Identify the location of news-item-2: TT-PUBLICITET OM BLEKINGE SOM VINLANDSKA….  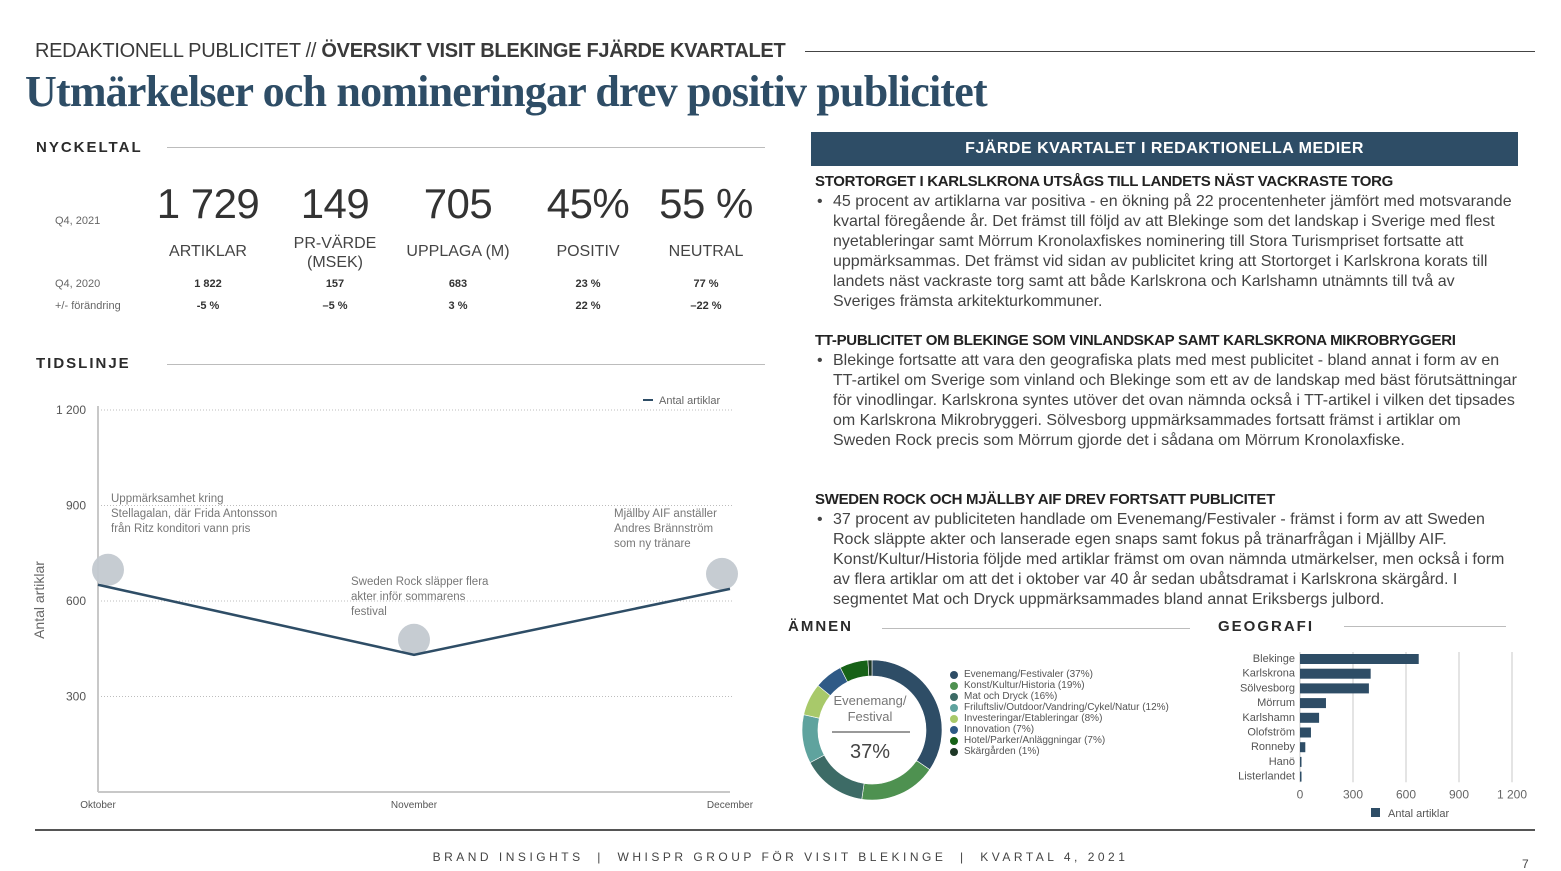
(1167, 391).